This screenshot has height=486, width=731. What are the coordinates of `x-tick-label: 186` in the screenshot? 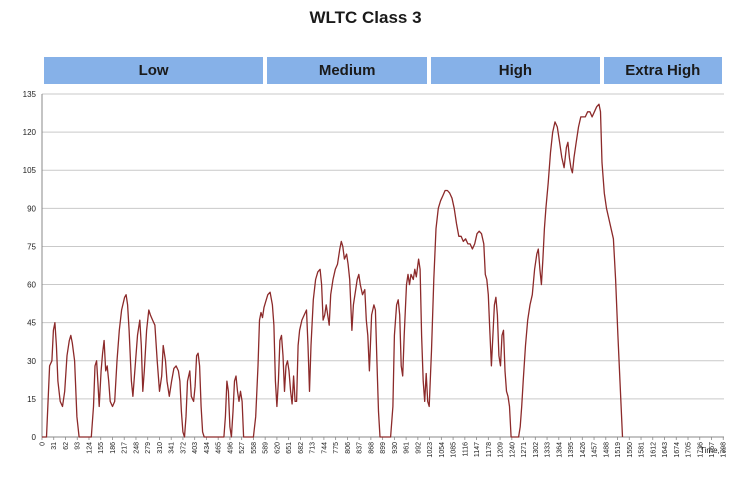 It's located at (113, 448).